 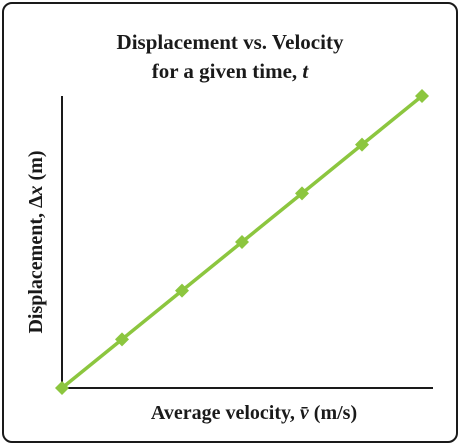 I want to click on y-axis-label-var: x, so click(x=36, y=190).